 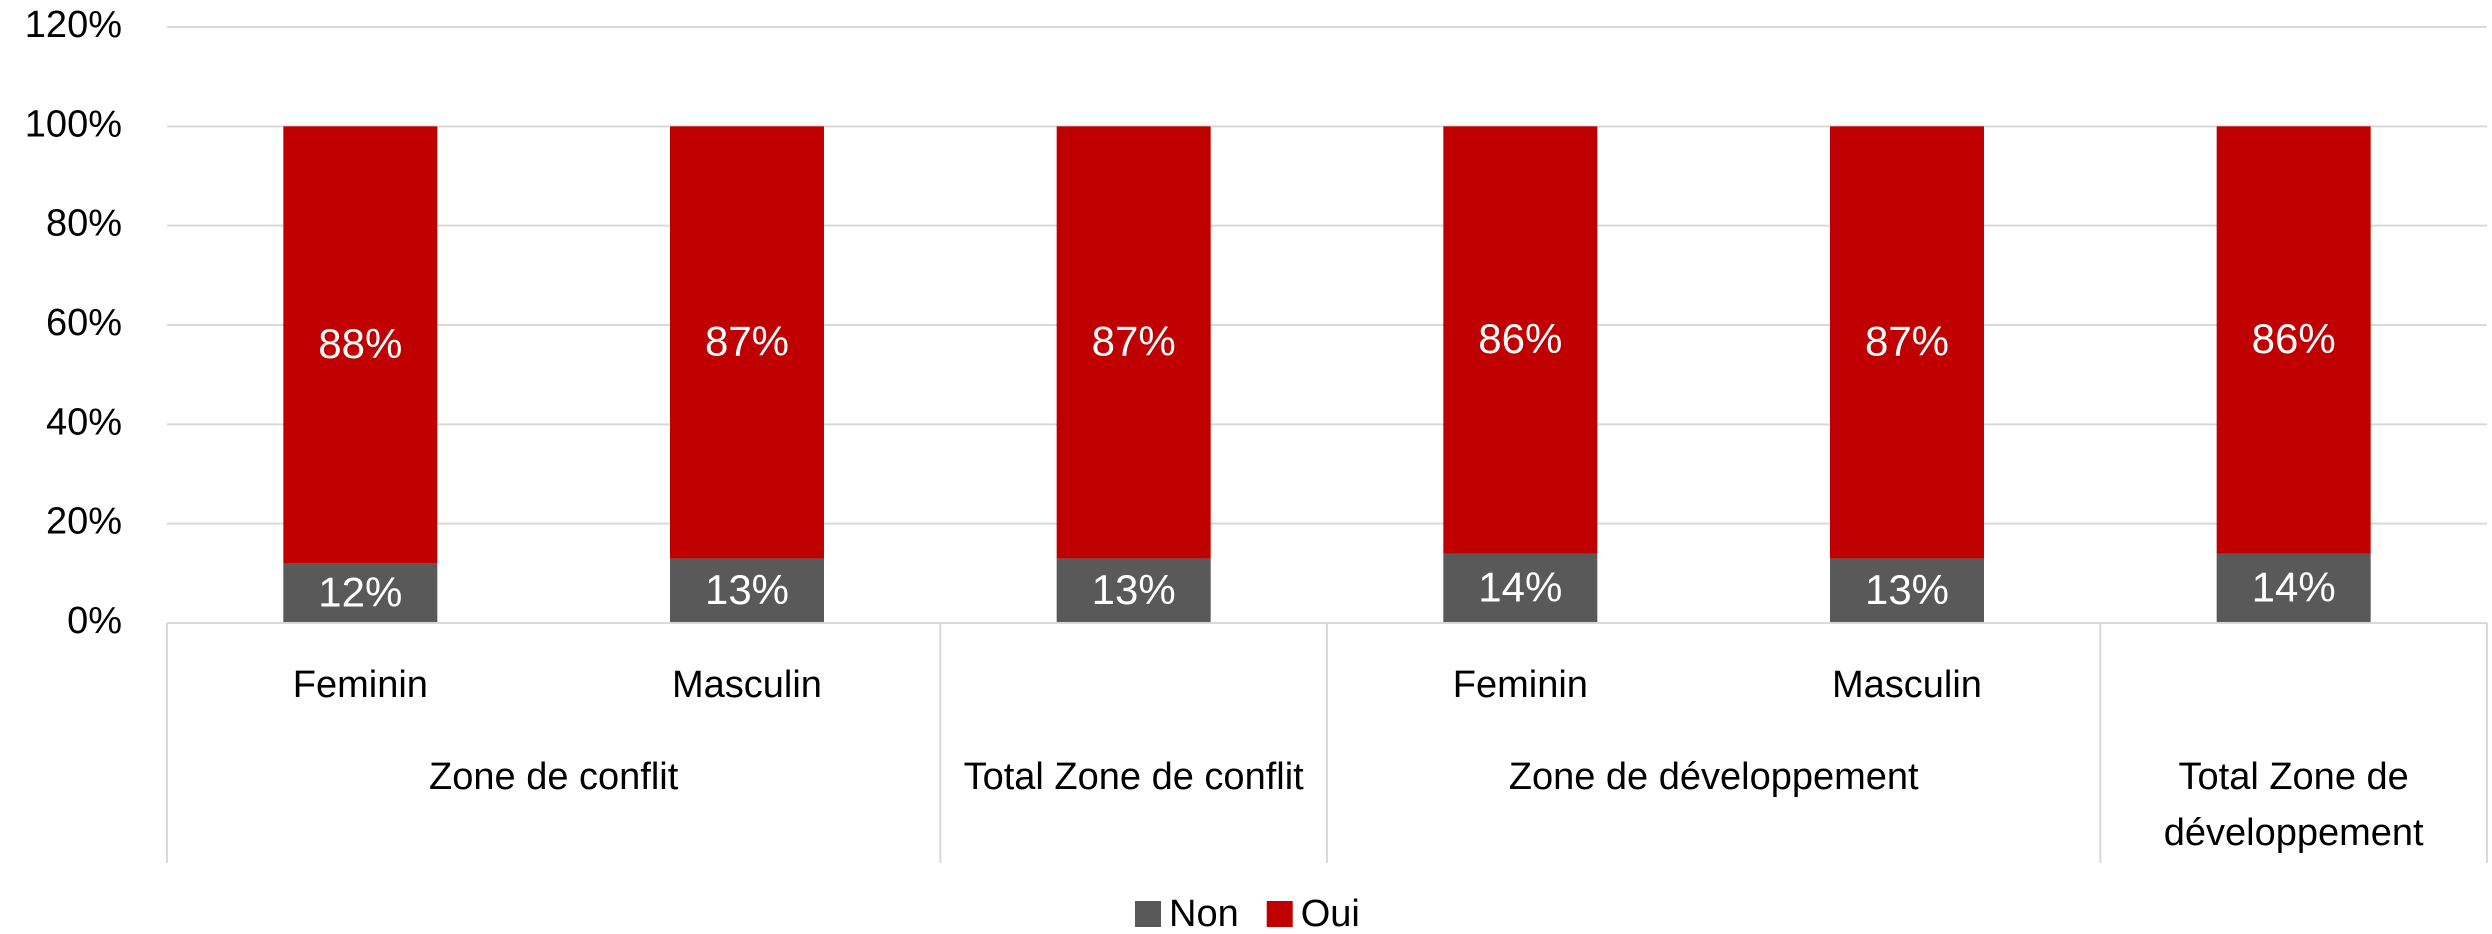 What do you see at coordinates (73, 25) in the screenshot?
I see `y-tick-label: 120%` at bounding box center [73, 25].